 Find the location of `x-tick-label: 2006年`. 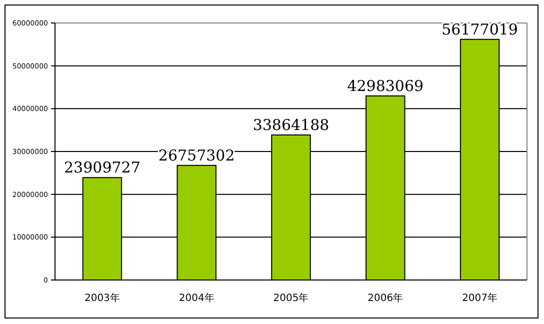

x-tick-label: 2006年 is located at coordinates (386, 298).